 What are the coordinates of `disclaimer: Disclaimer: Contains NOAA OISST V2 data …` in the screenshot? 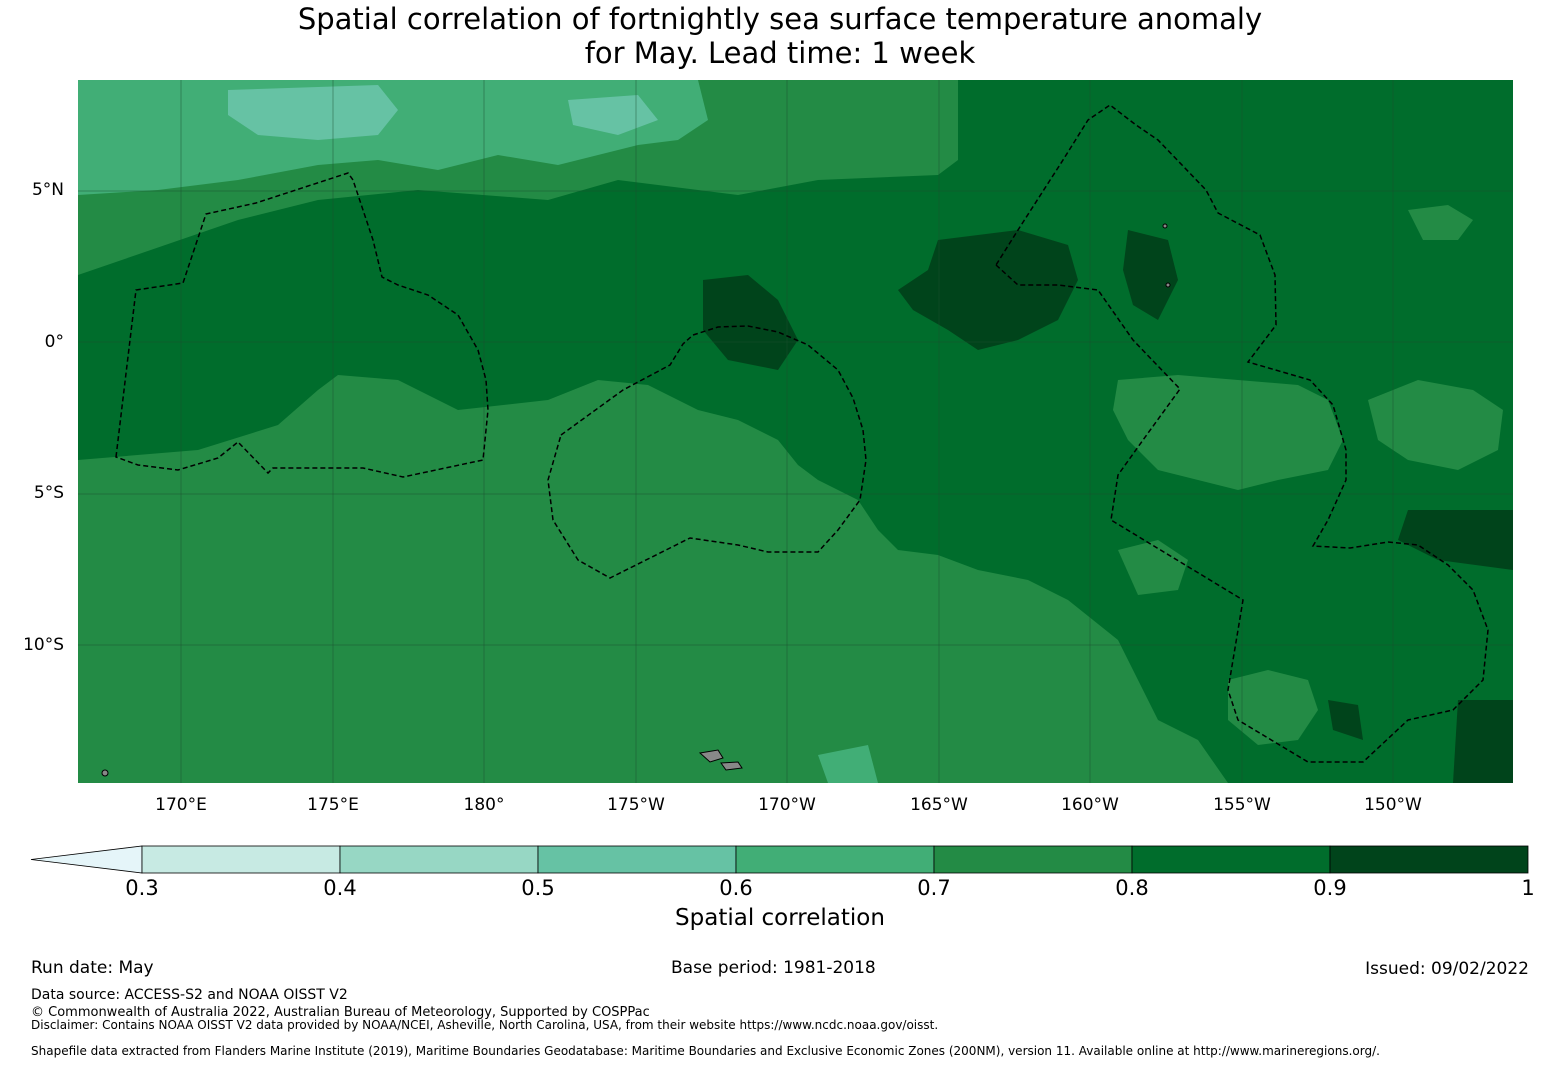 It's located at (485, 1025).